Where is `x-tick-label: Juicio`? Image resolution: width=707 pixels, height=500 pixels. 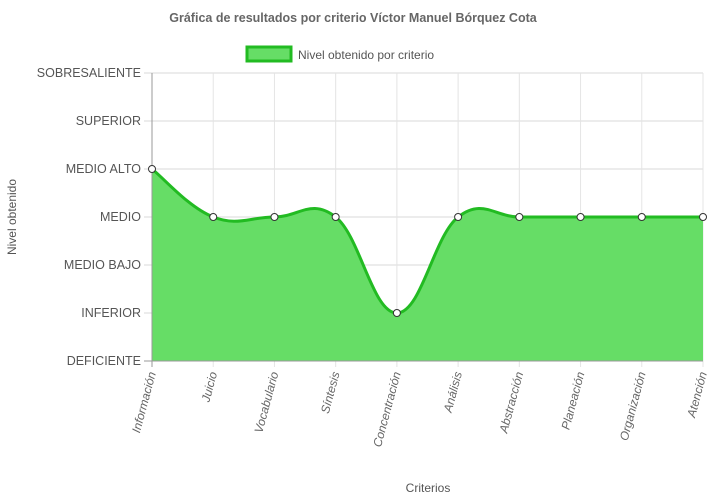
x-tick-label: Juicio is located at coordinates (209, 387).